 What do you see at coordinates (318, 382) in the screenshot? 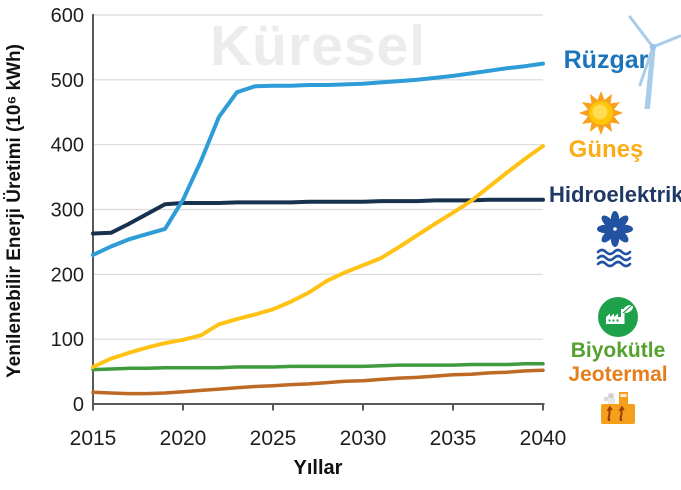
I see `line-geothermal` at bounding box center [318, 382].